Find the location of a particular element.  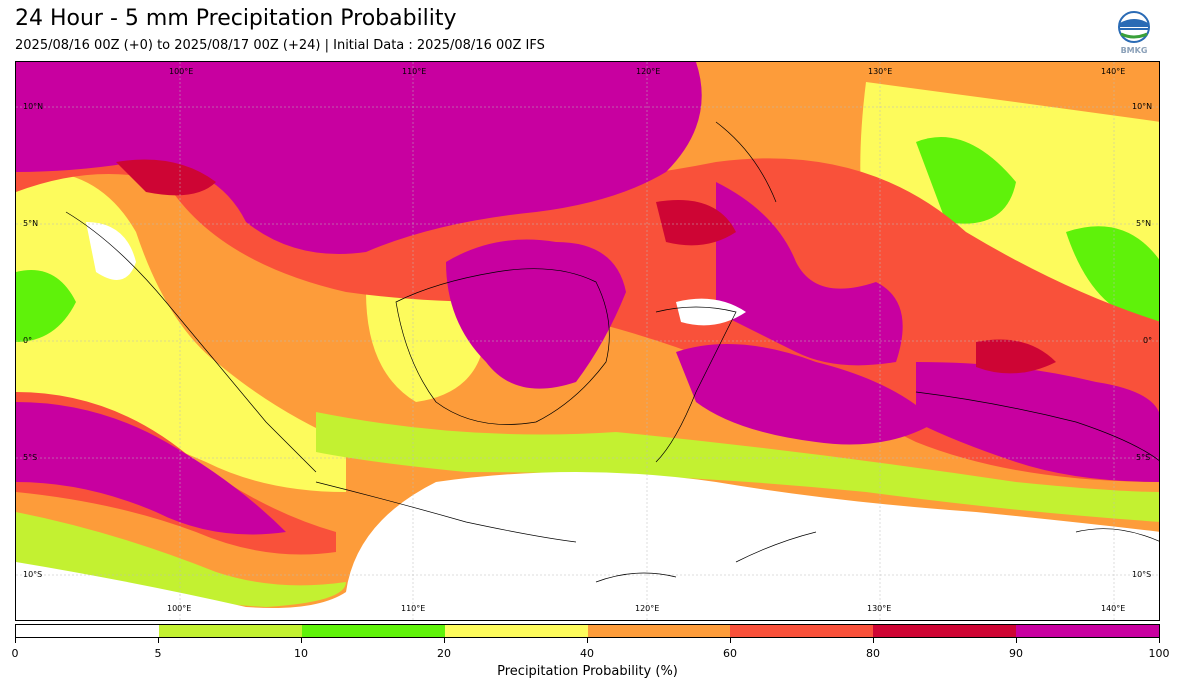

lon-label-top: 130°E is located at coordinates (880, 71).